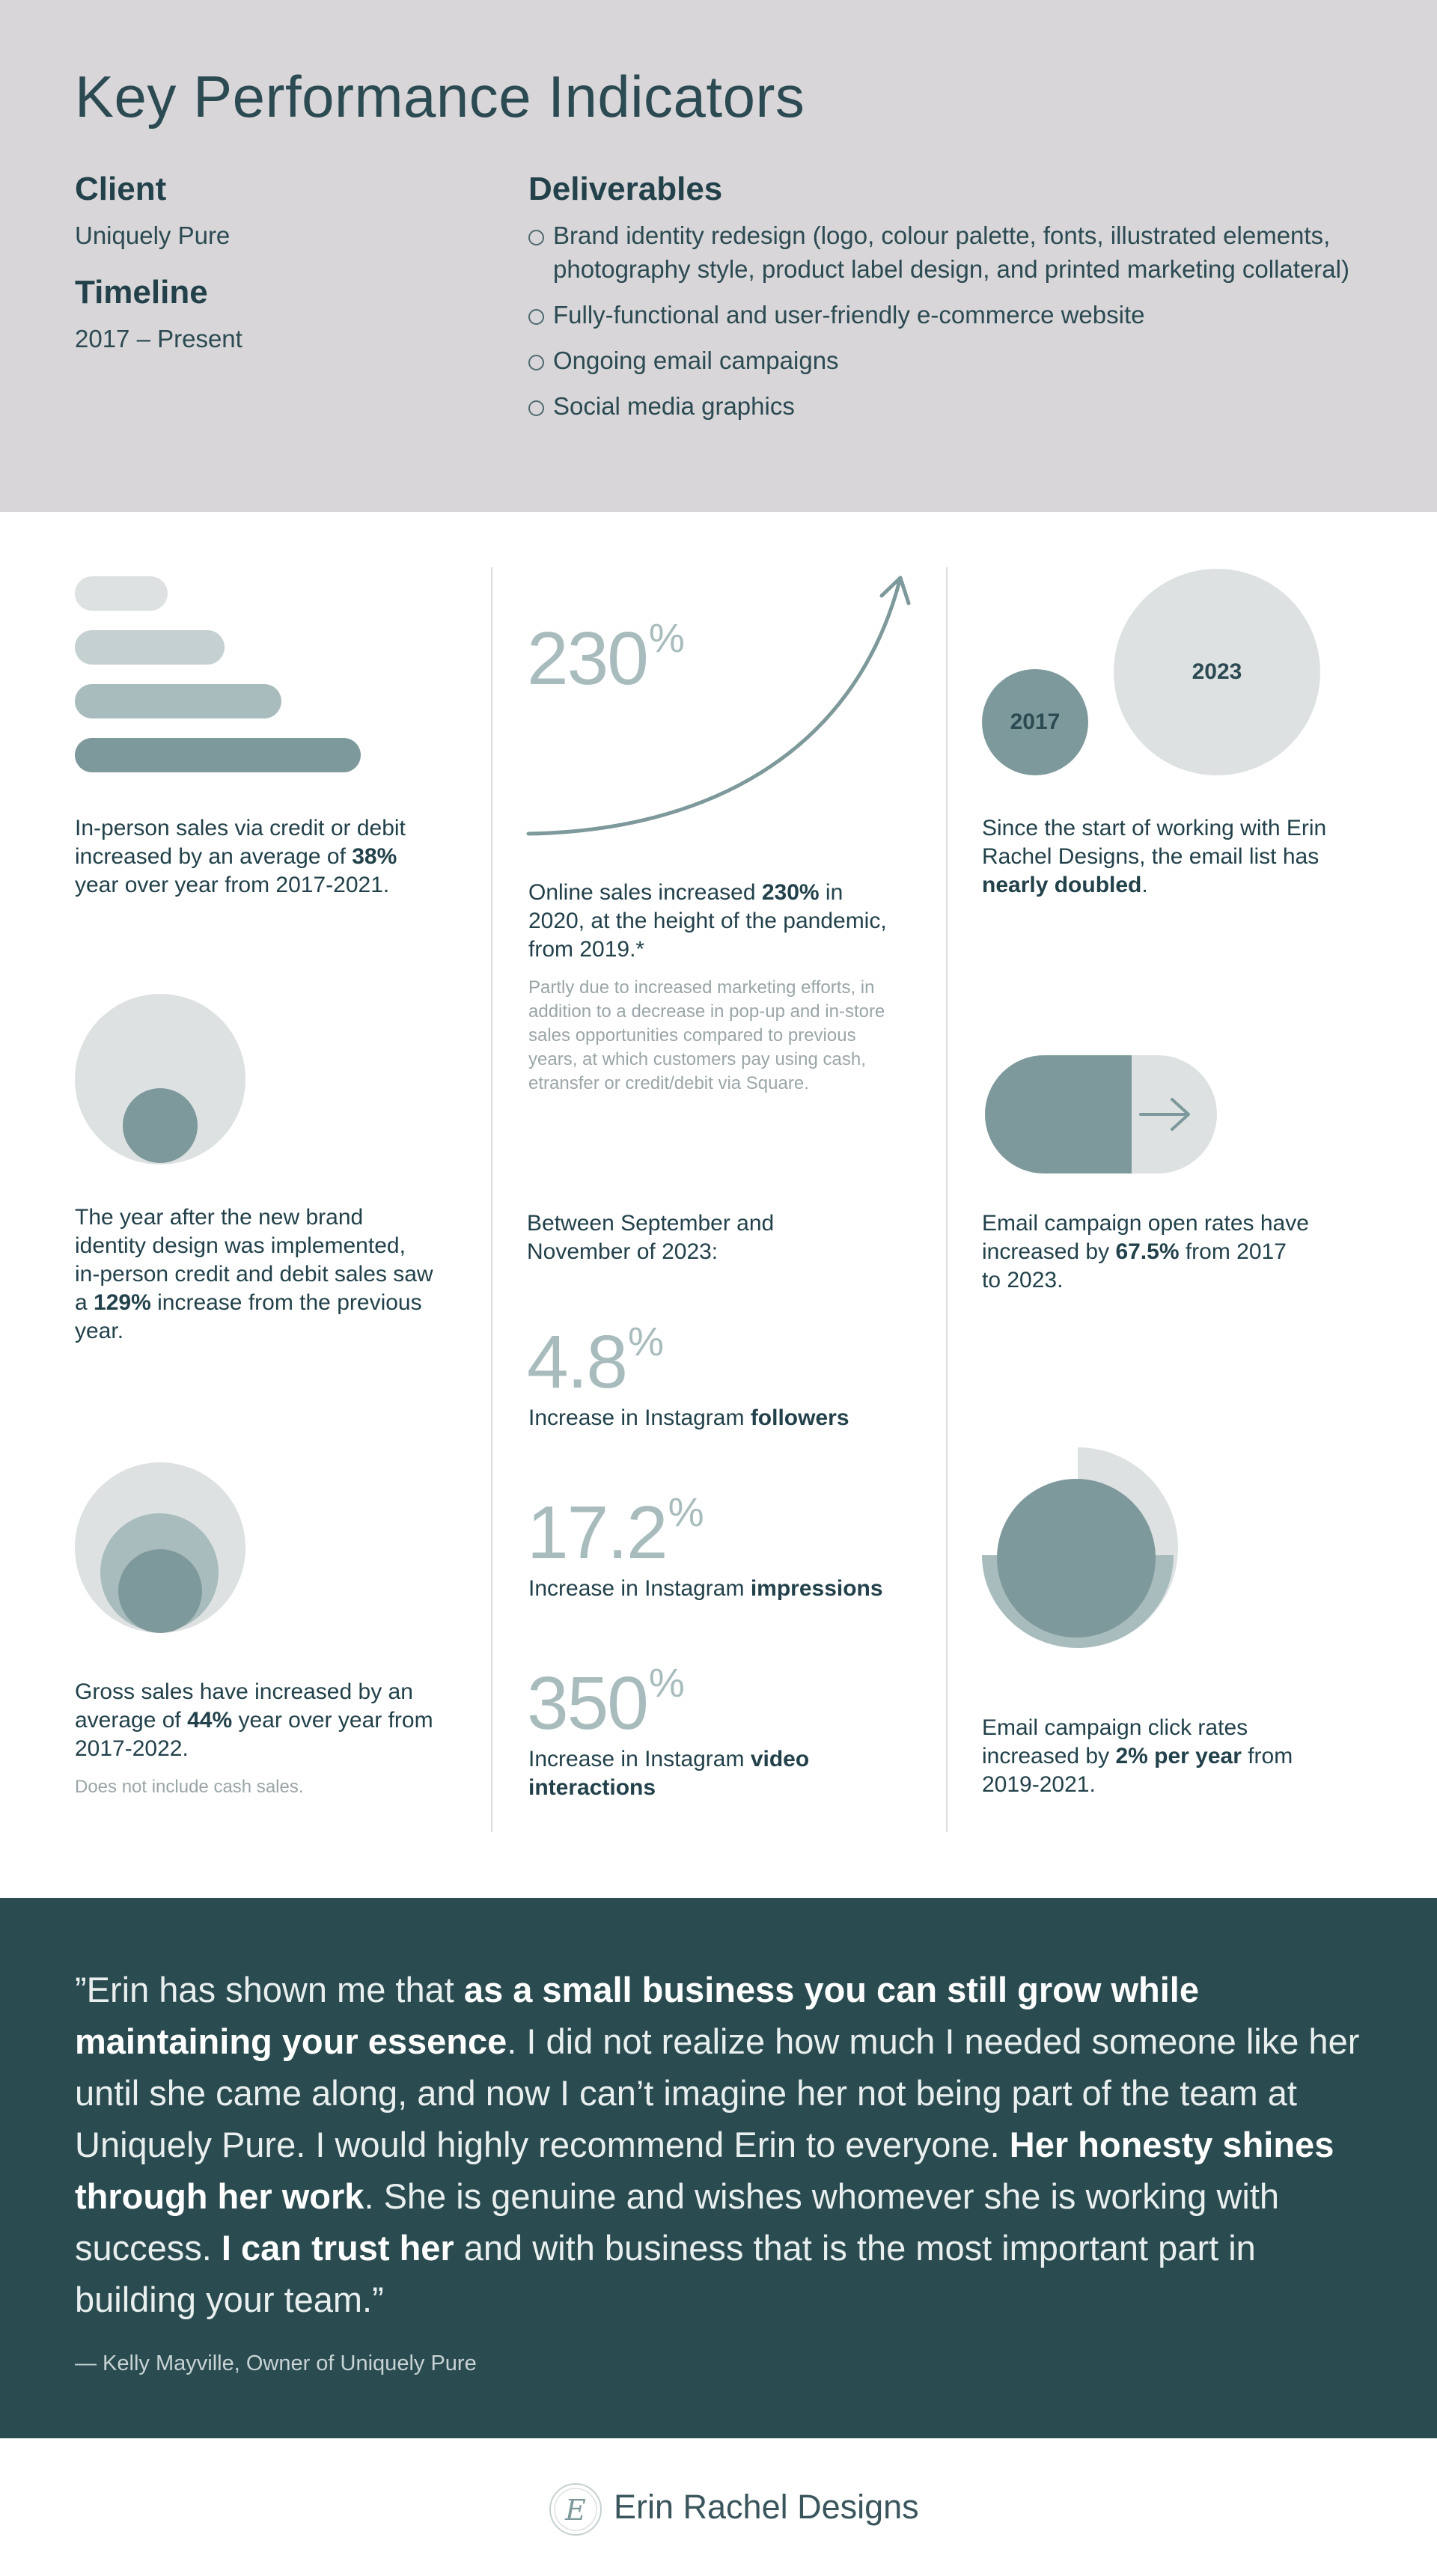 Image resolution: width=1437 pixels, height=2576 pixels. Describe the element at coordinates (440, 97) in the screenshot. I see `page-title: Key Performance Indicators` at that location.